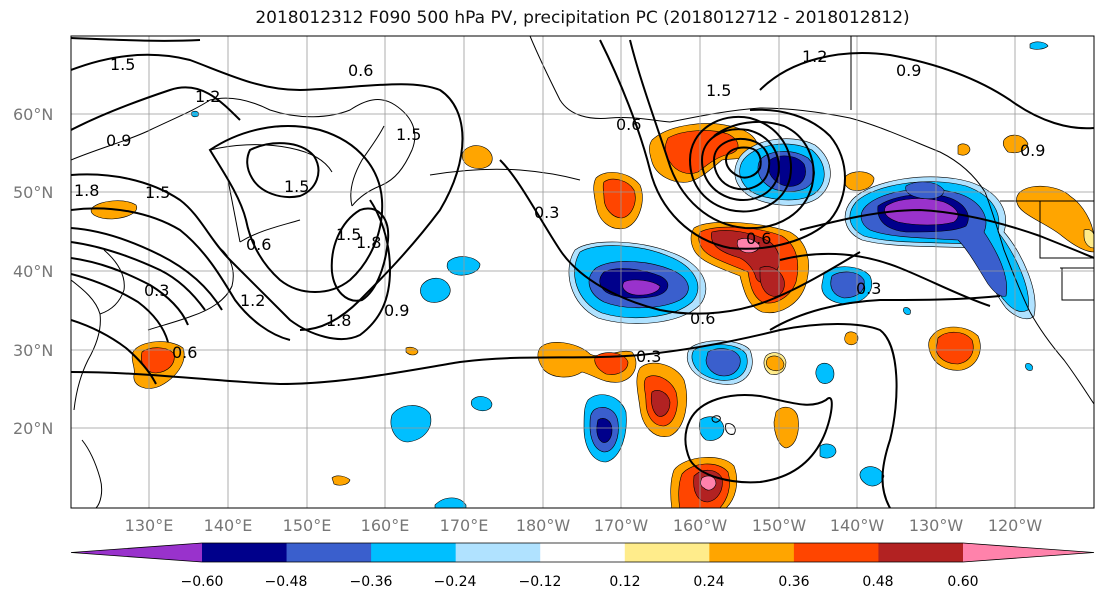  I want to click on colorbar-tick-label: 0.36, so click(793, 582).